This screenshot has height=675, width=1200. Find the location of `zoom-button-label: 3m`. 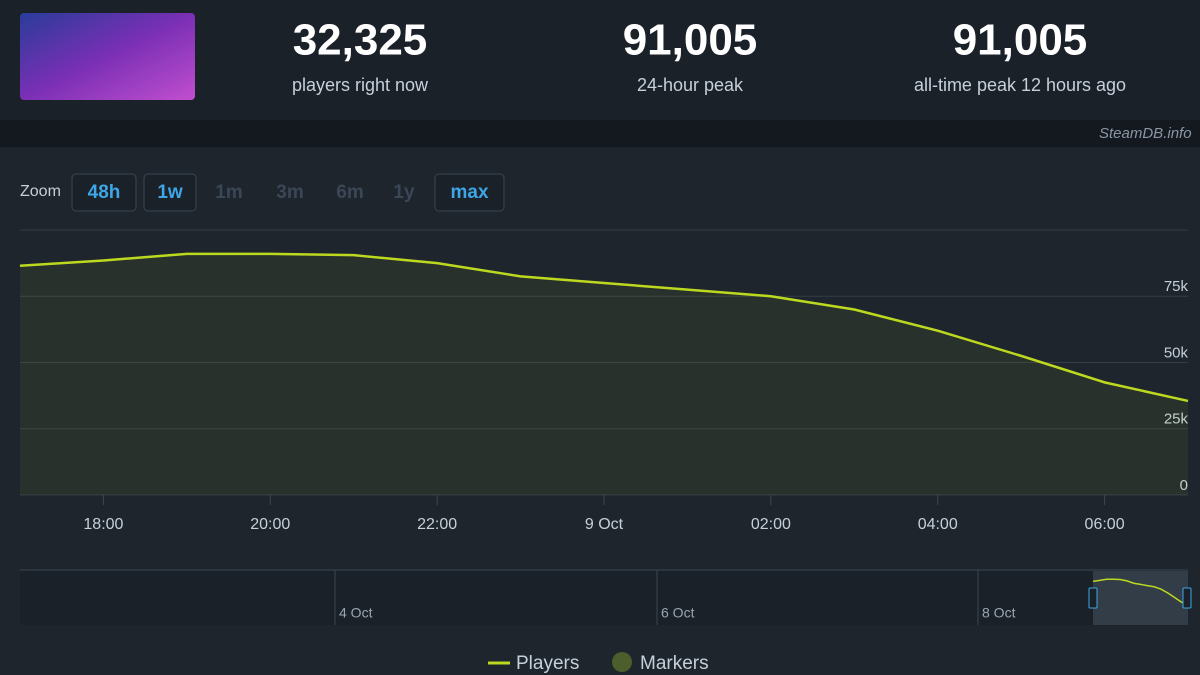

zoom-button-label: 3m is located at coordinates (289, 192).